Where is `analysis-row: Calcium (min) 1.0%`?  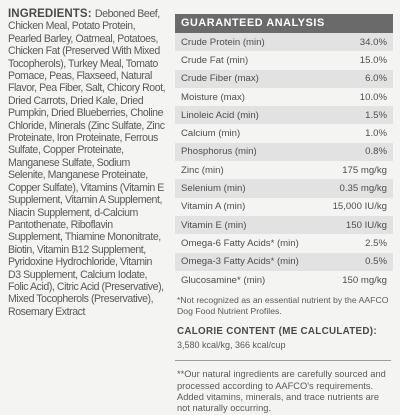 analysis-row: Calcium (min) 1.0% is located at coordinates (284, 133).